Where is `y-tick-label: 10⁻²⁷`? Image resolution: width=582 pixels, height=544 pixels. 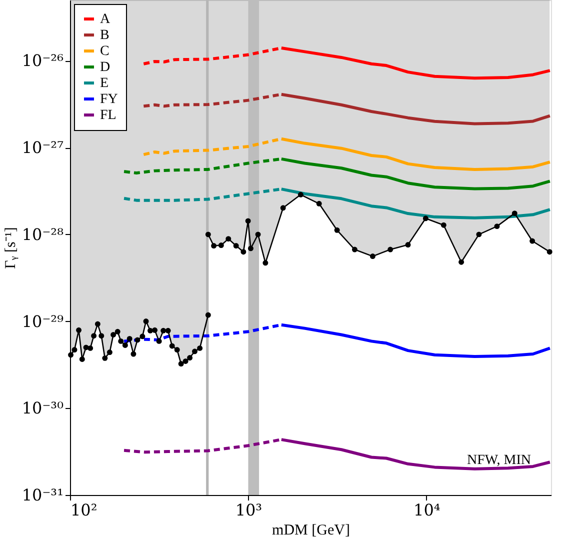 y-tick-label: 10⁻²⁷ is located at coordinates (43, 148).